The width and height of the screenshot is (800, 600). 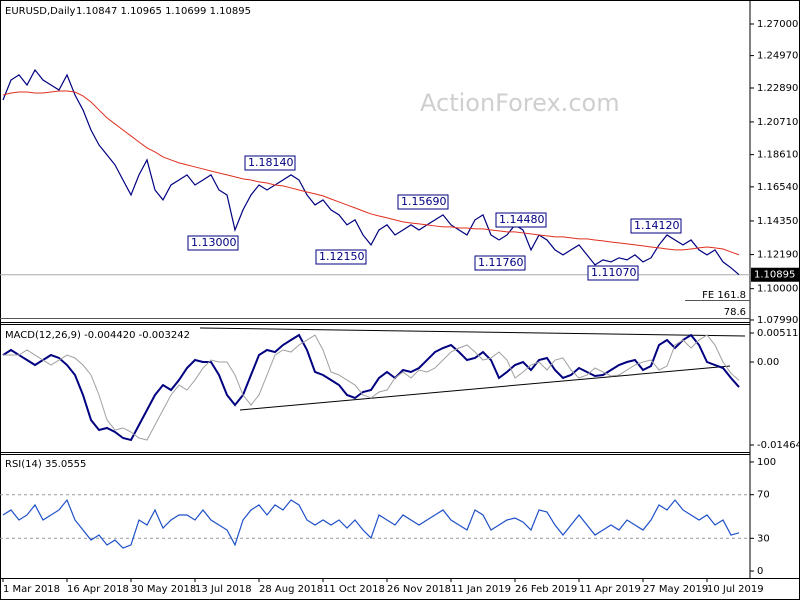 I want to click on annotation: 1.11760, so click(x=501, y=262).